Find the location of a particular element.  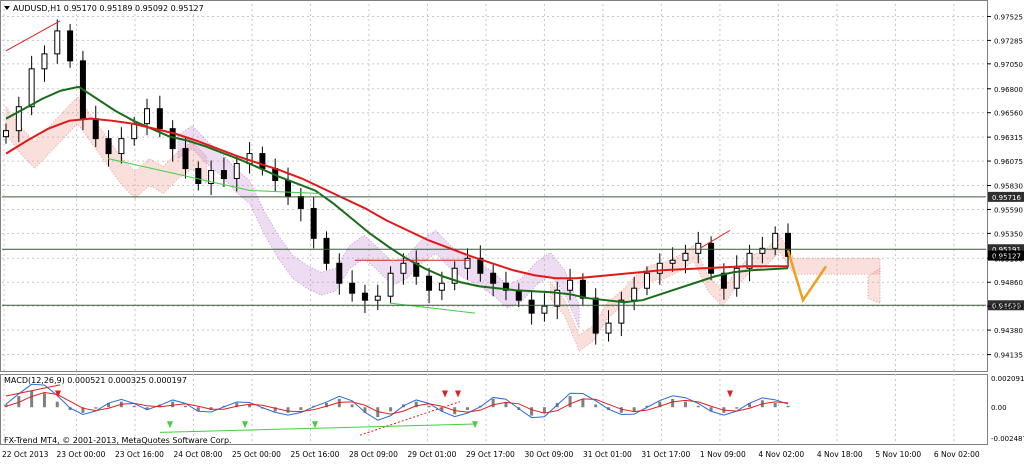

time-tick-label: 1 Nov 09:00 is located at coordinates (723, 454).